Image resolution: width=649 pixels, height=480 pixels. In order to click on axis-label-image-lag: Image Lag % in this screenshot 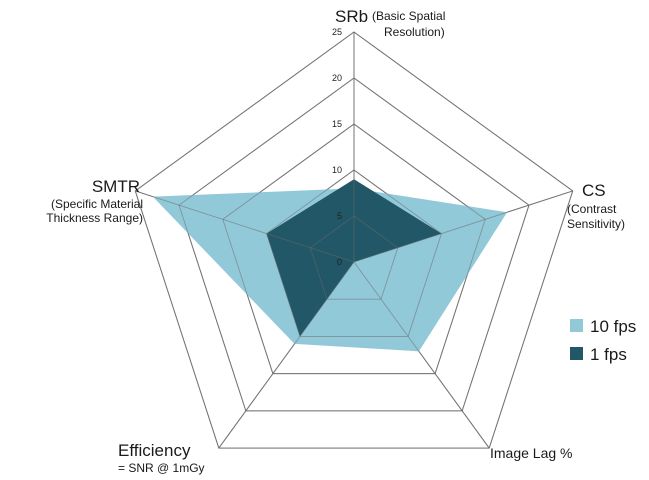, I will do `click(531, 453)`.